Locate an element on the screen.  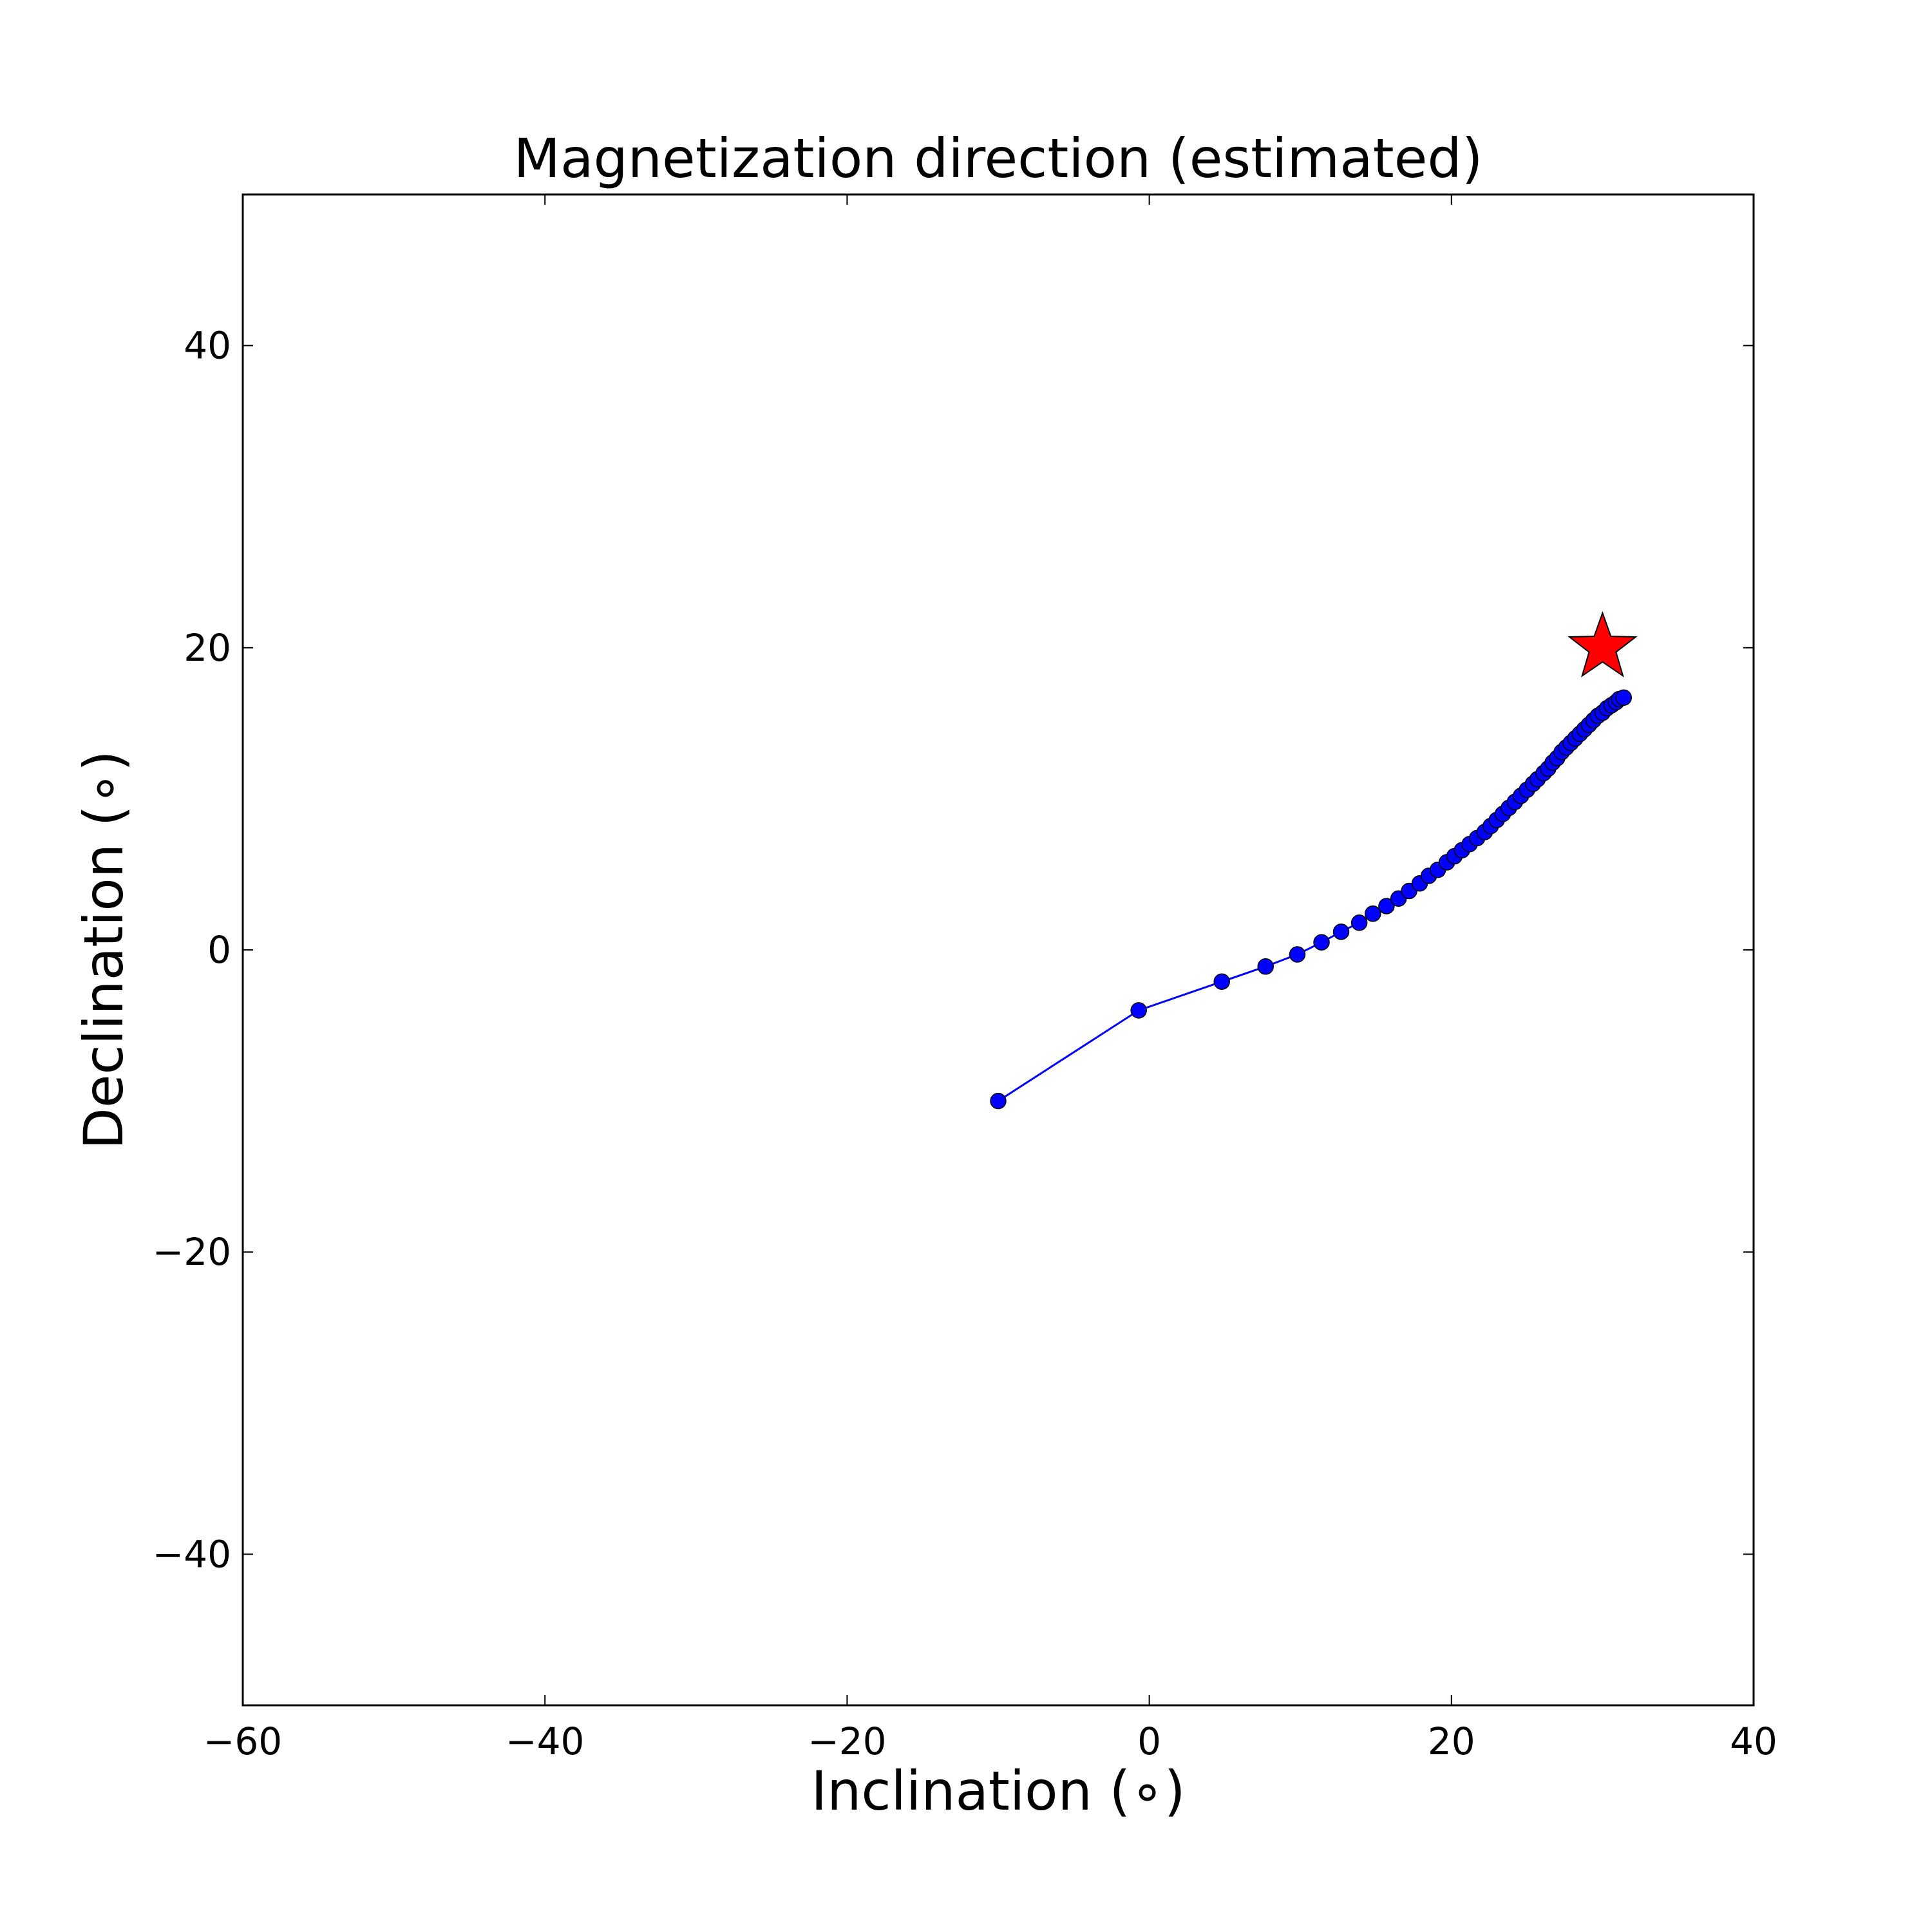
x-axis-label: Inclination (∘) is located at coordinates (998, 1791).